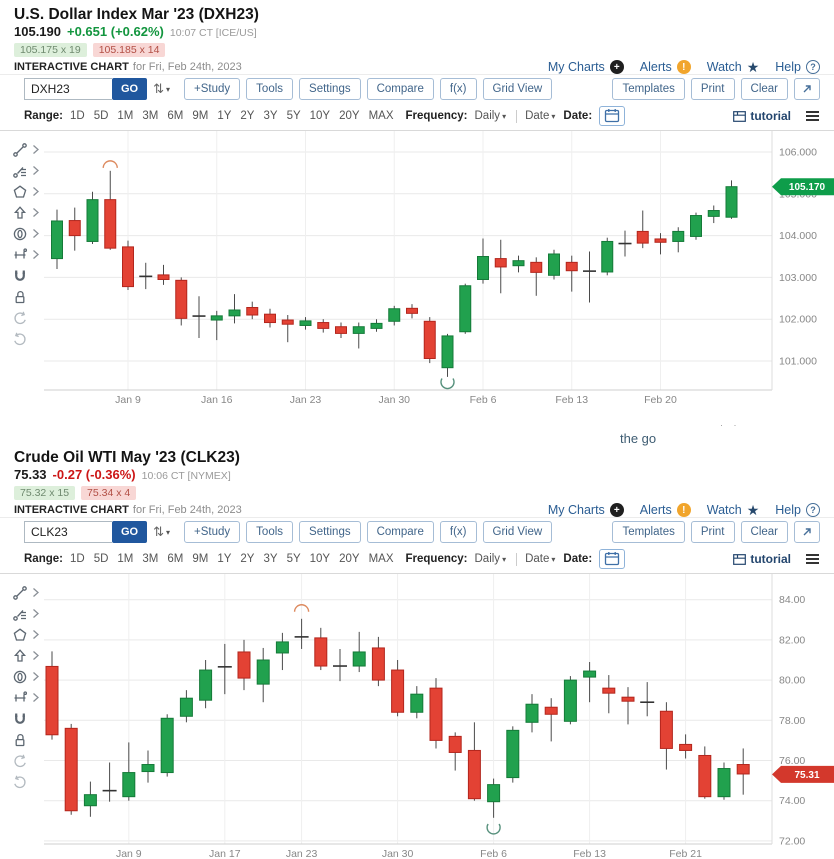 Image resolution: width=834 pixels, height=859 pixels. I want to click on toolbar-buttons-right: Templates Print Clear, so click(700, 532).